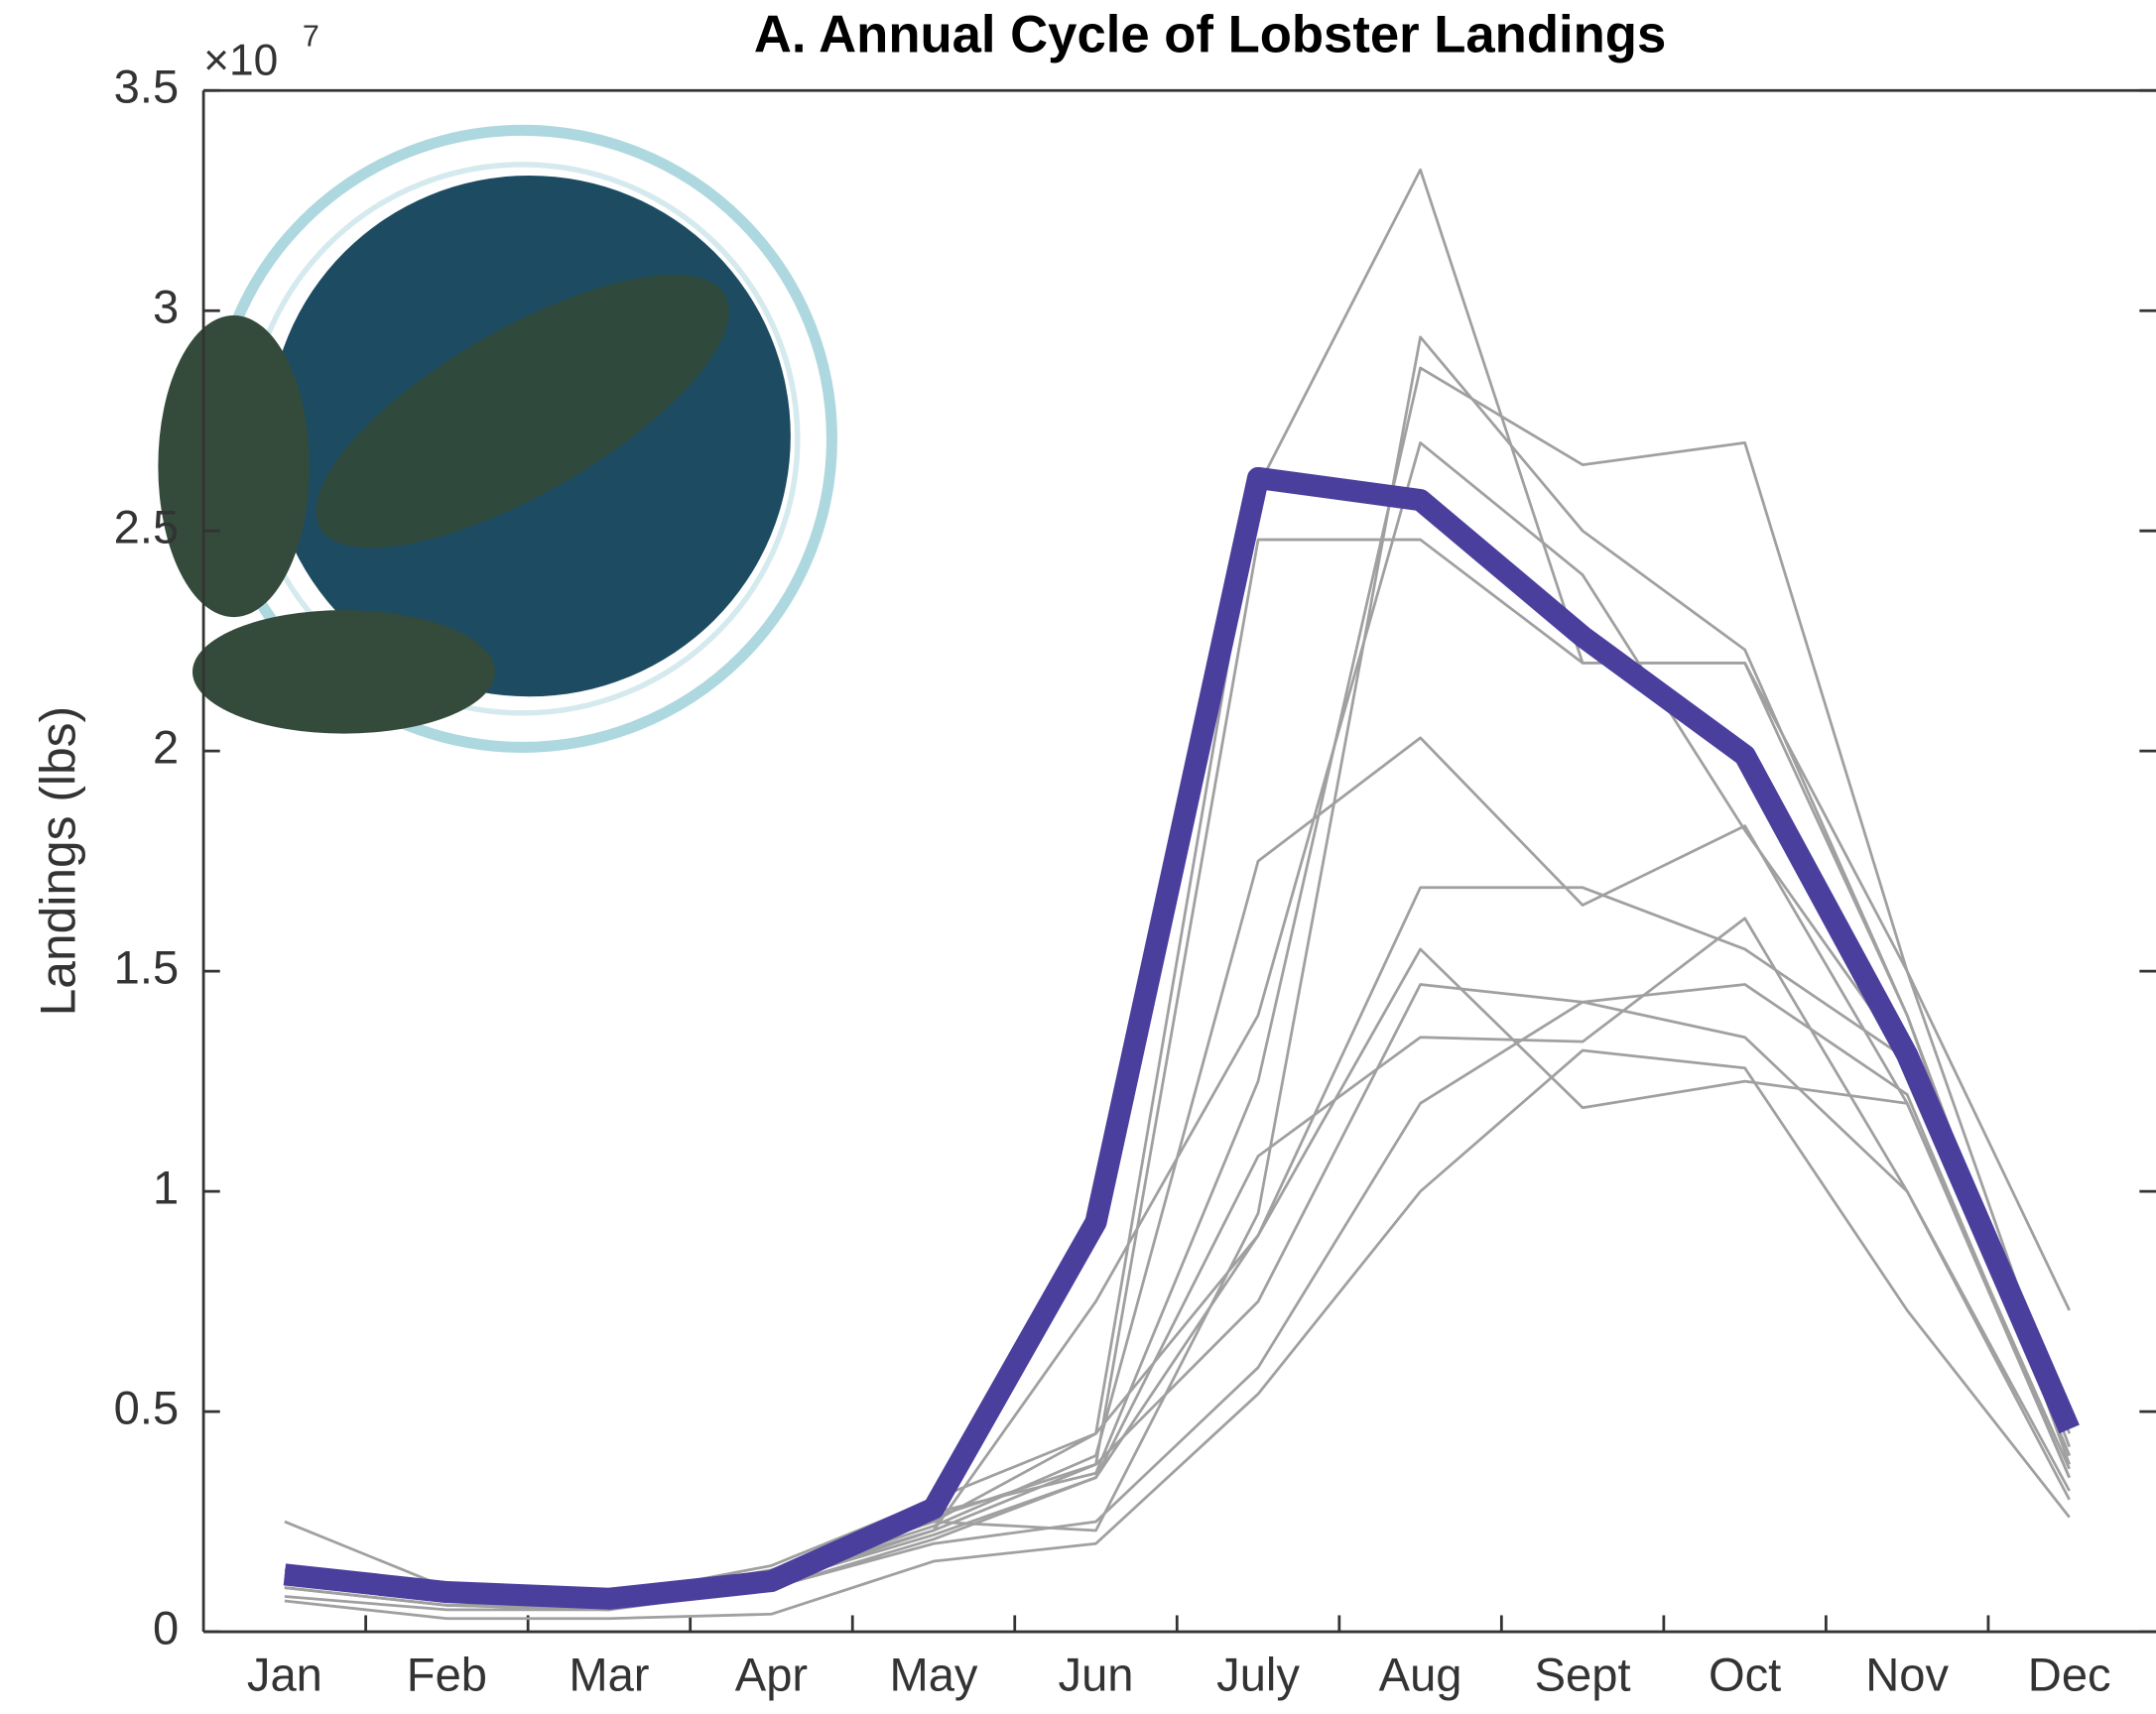  What do you see at coordinates (1210, 35) in the screenshot?
I see `chart-title: A. Annual Cycle of Lobster Landings` at bounding box center [1210, 35].